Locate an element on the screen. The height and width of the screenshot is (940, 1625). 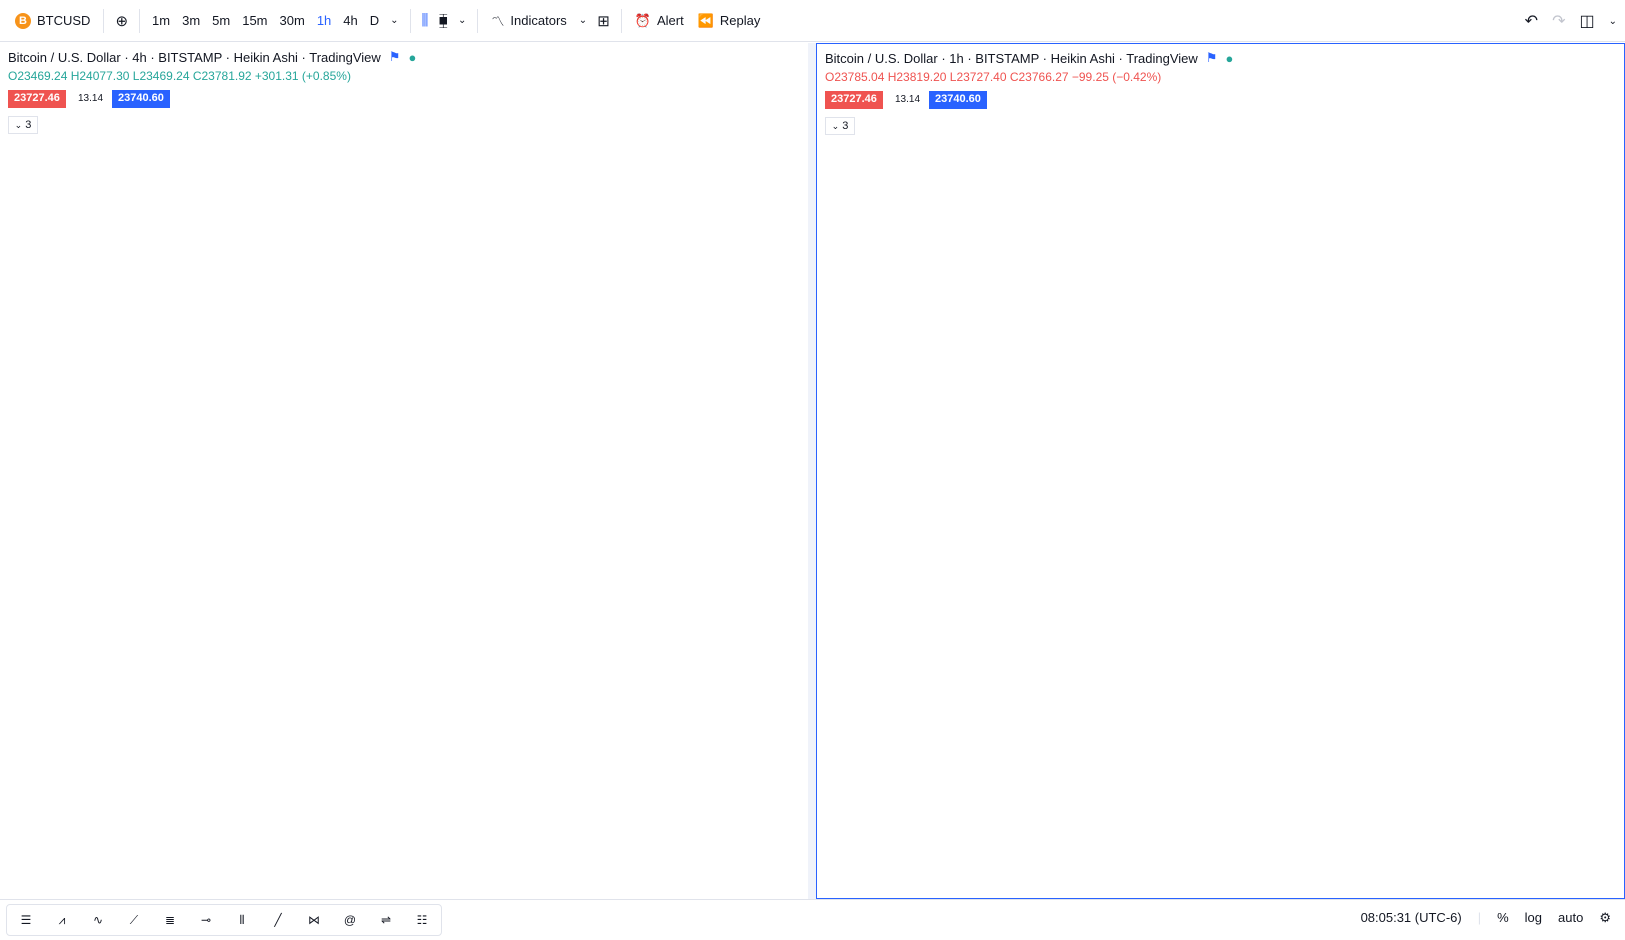
interval-5m: 5m is located at coordinates (221, 20).